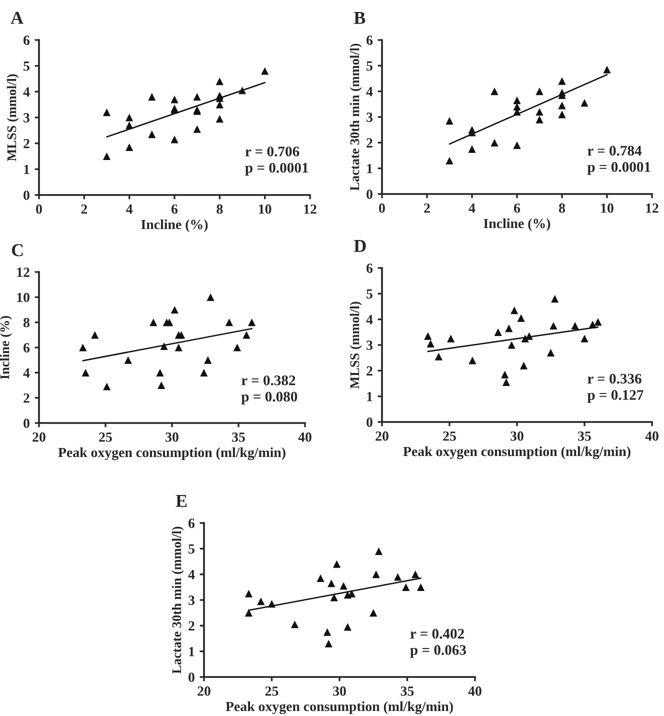 This screenshot has height=716, width=664. Describe the element at coordinates (17, 18) in the screenshot. I see `chart-title: A` at that location.